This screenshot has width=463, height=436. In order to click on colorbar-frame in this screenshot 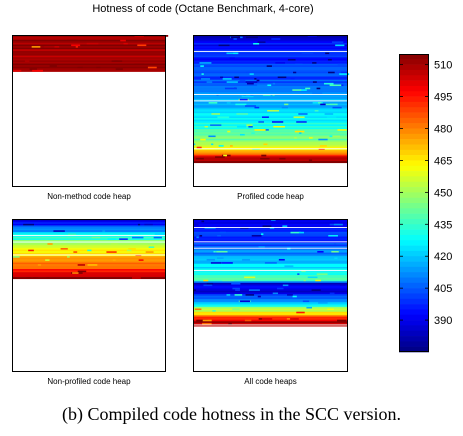, I will do `click(414, 203)`.